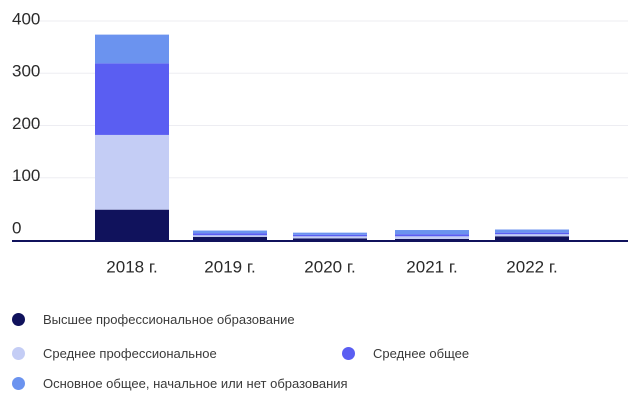  Describe the element at coordinates (431, 266) in the screenshot. I see `x-tick-label-3: 2021 г.` at that location.